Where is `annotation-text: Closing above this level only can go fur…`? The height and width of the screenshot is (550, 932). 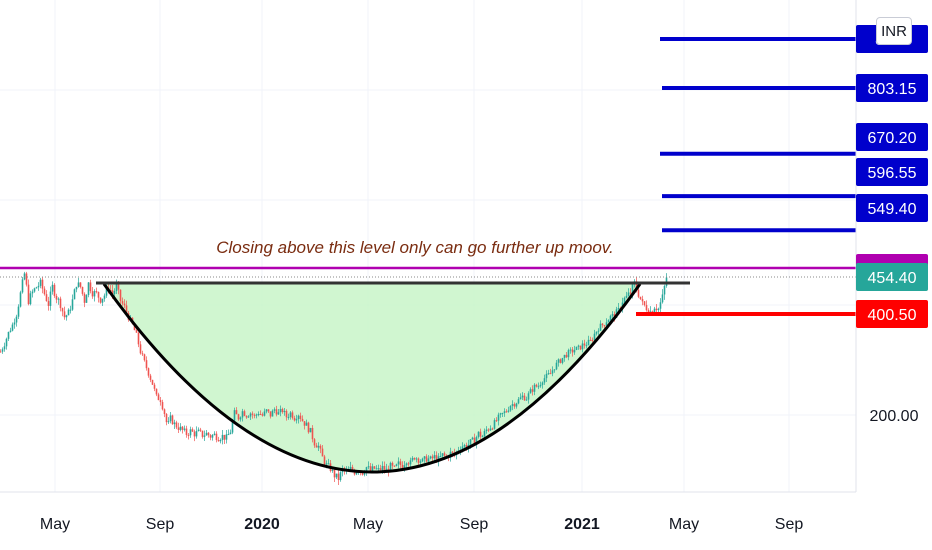
annotation-text: Closing above this level only can go fur… is located at coordinates (415, 247).